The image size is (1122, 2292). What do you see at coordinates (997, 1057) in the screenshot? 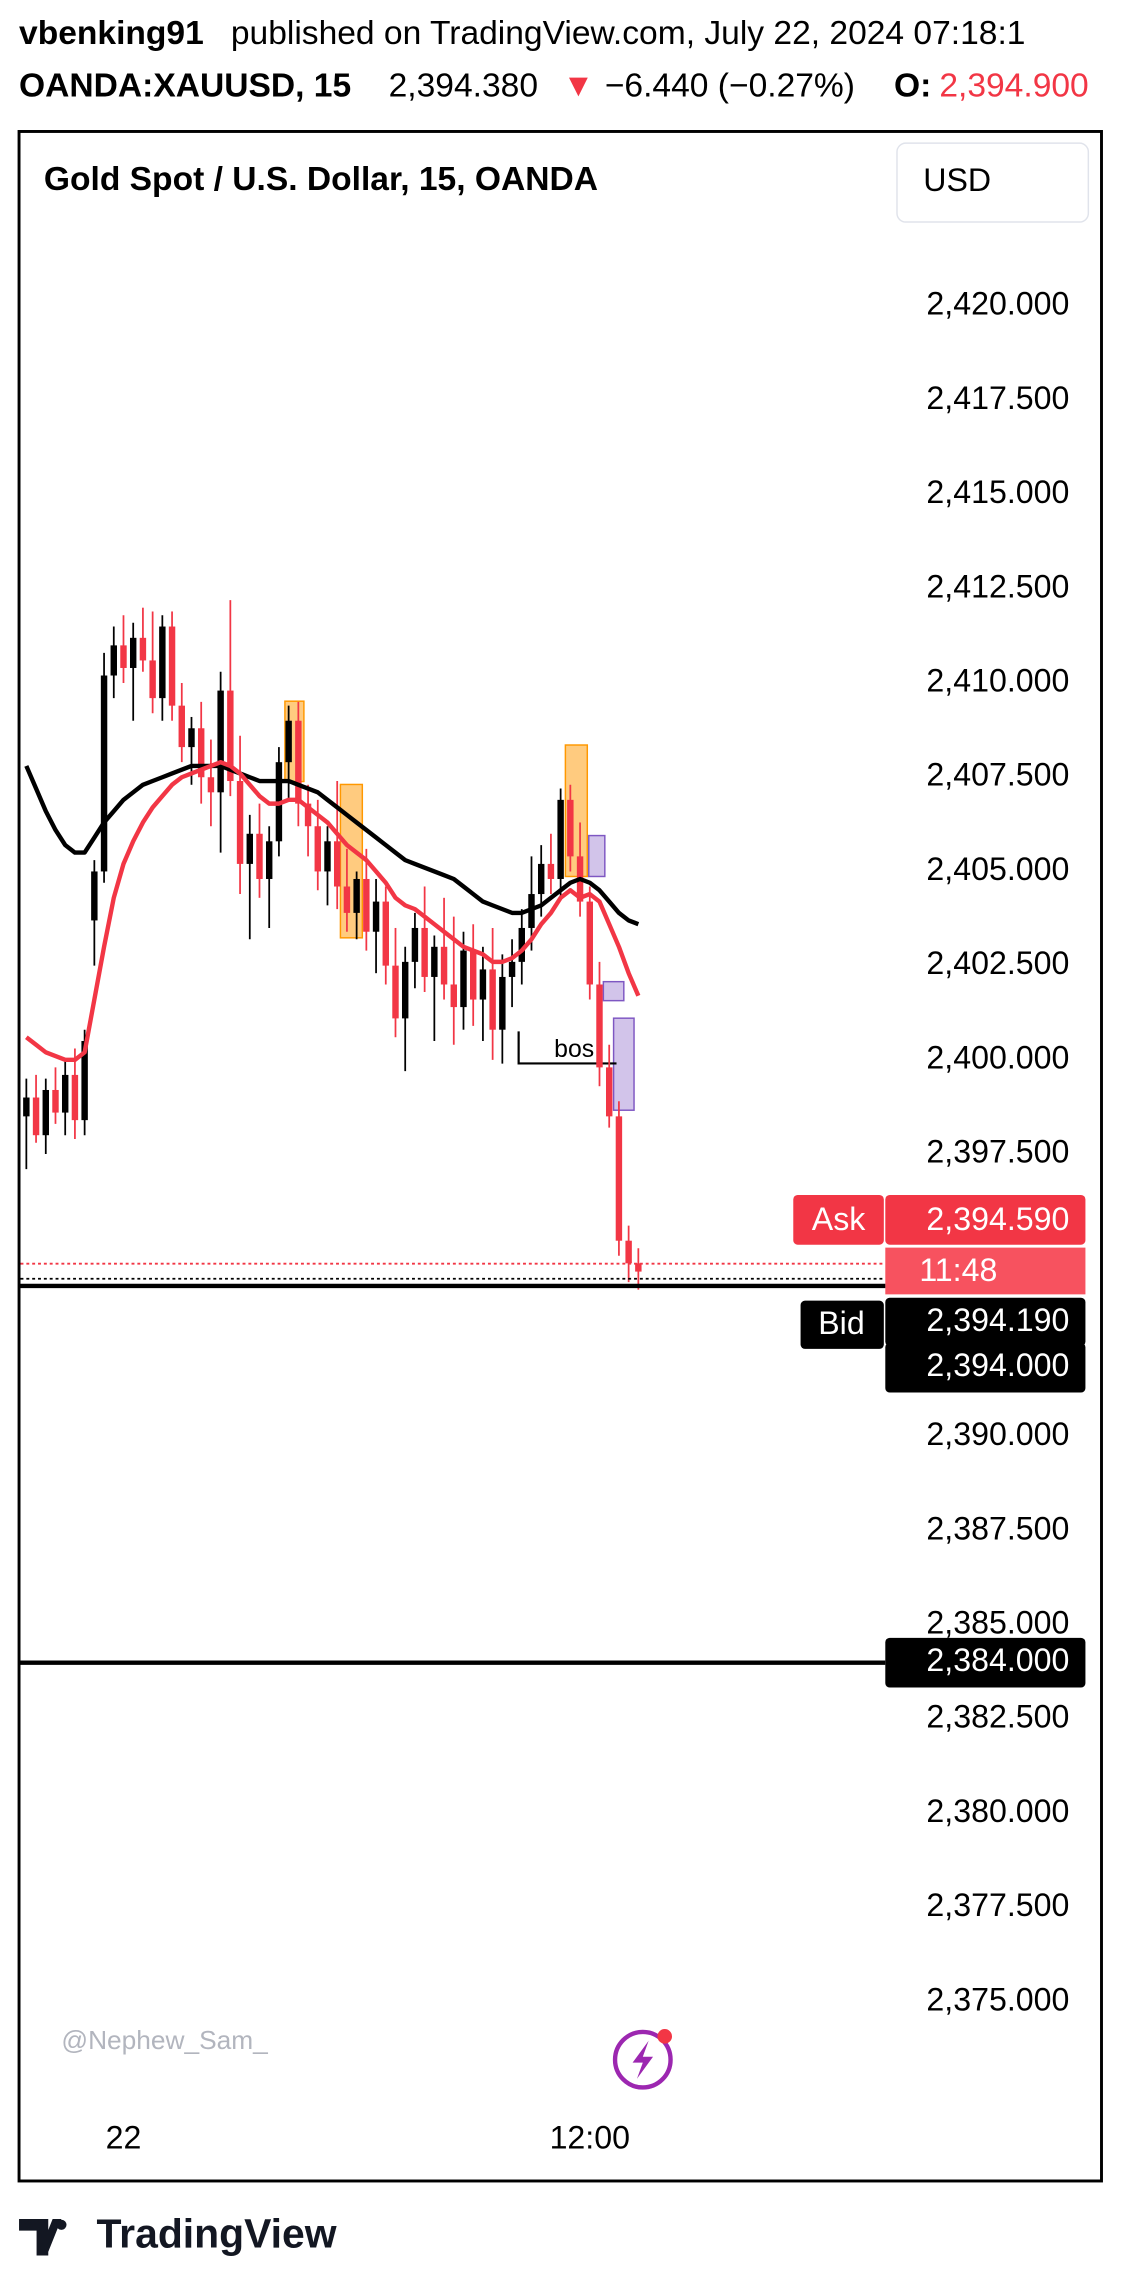
I see `y-tick-label: 2,400.000` at bounding box center [997, 1057].